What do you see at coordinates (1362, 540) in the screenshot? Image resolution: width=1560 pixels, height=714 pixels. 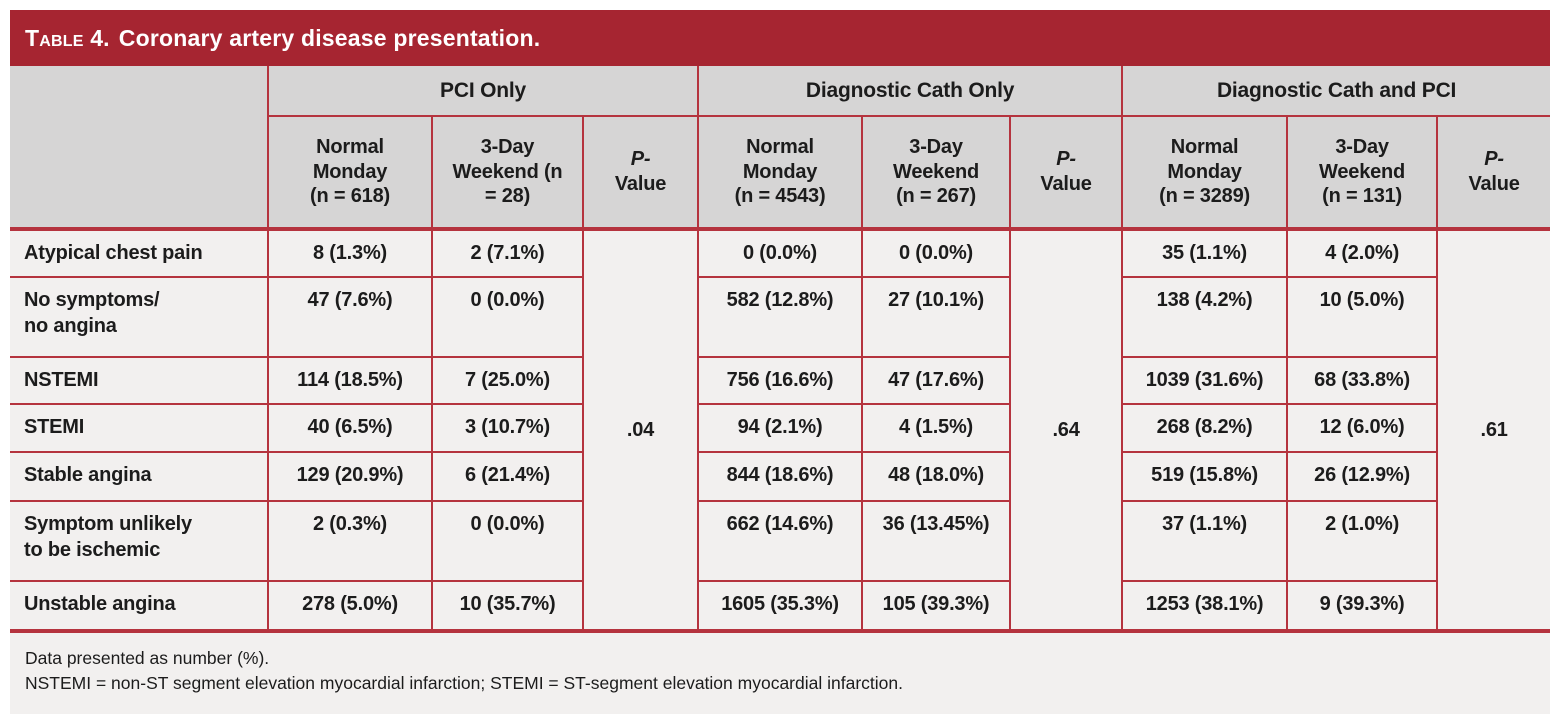 I see `cell: 2 (1.0%)` at bounding box center [1362, 540].